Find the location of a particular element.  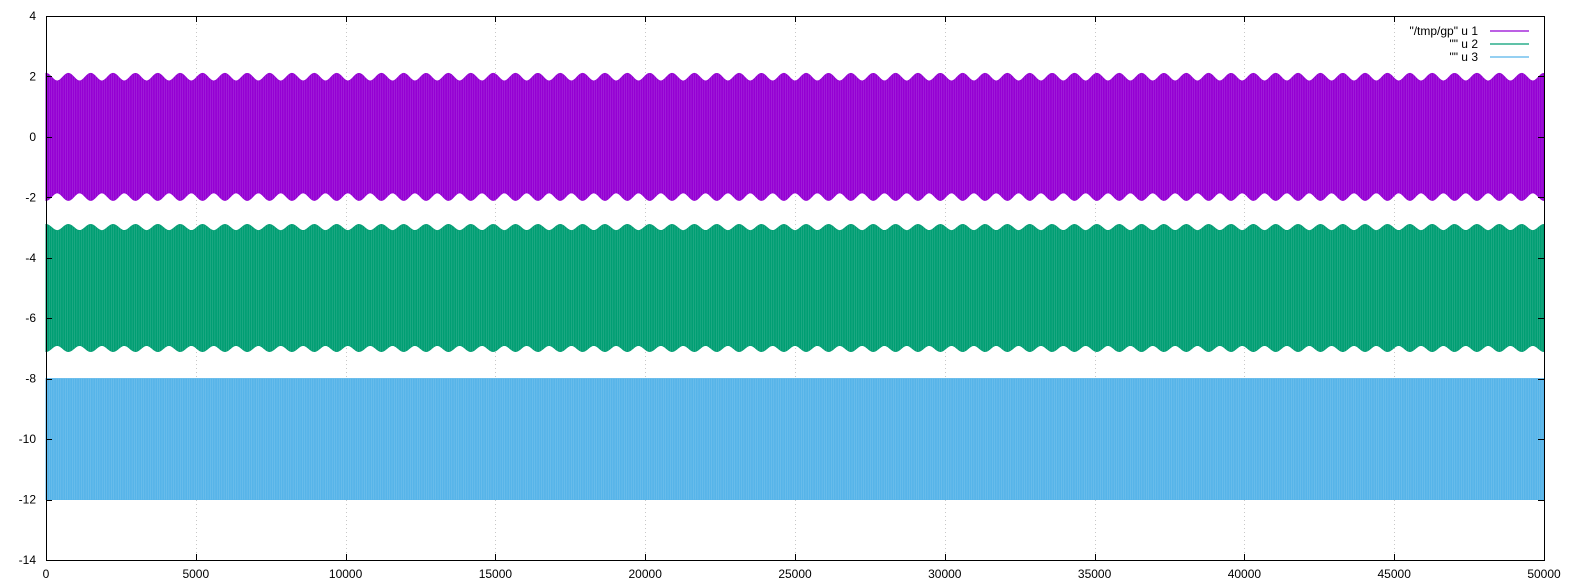

y-tick-label: 2 is located at coordinates (32, 76).